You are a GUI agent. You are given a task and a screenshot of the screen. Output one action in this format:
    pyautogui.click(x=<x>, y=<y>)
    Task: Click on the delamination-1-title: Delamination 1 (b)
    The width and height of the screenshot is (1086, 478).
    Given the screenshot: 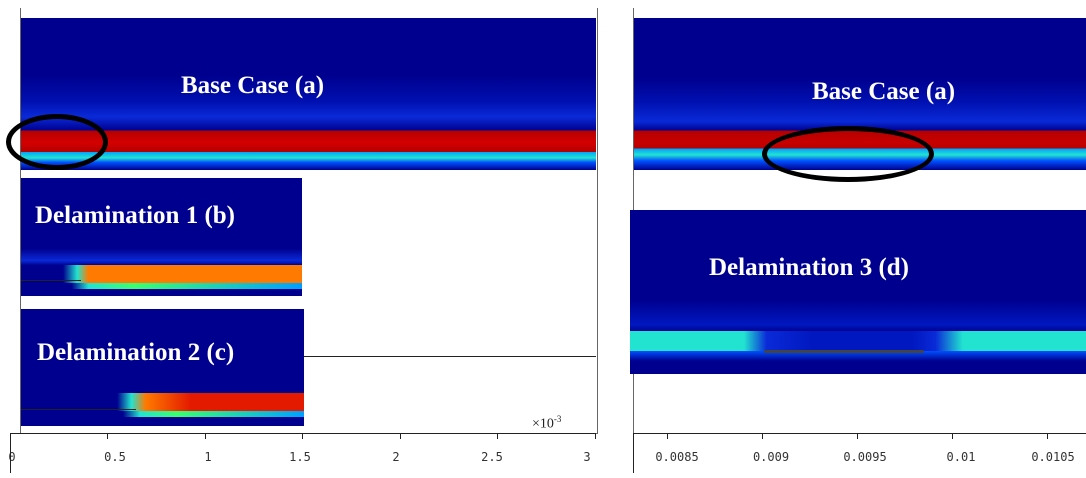 What is the action you would take?
    pyautogui.click(x=135, y=216)
    